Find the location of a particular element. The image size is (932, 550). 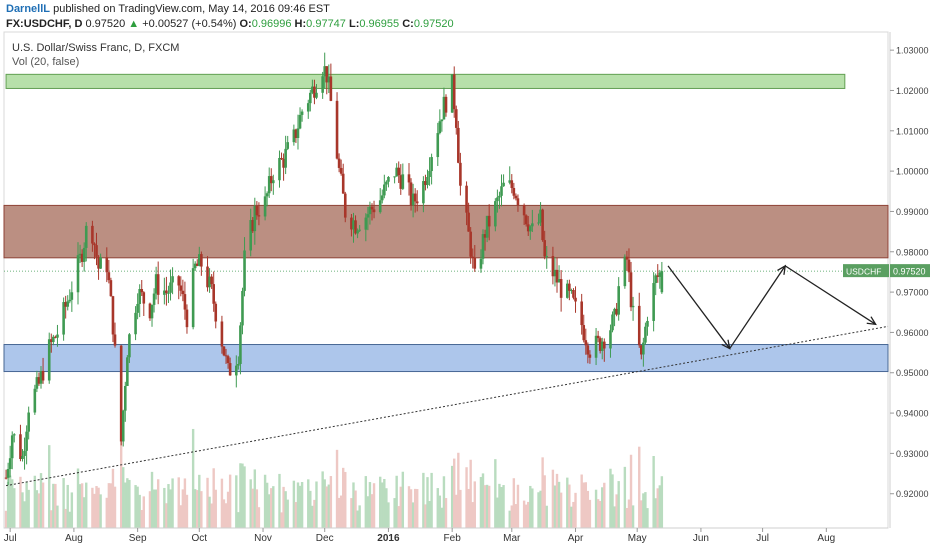

resistance-zone is located at coordinates (446, 231).